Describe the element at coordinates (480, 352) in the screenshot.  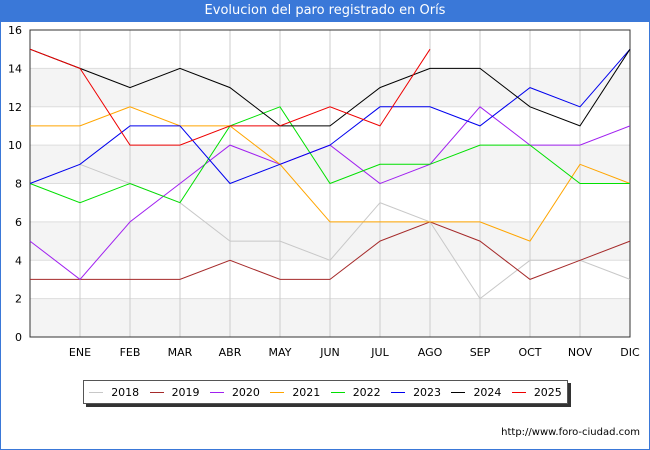
I see `x-tick-label: SEP` at that location.